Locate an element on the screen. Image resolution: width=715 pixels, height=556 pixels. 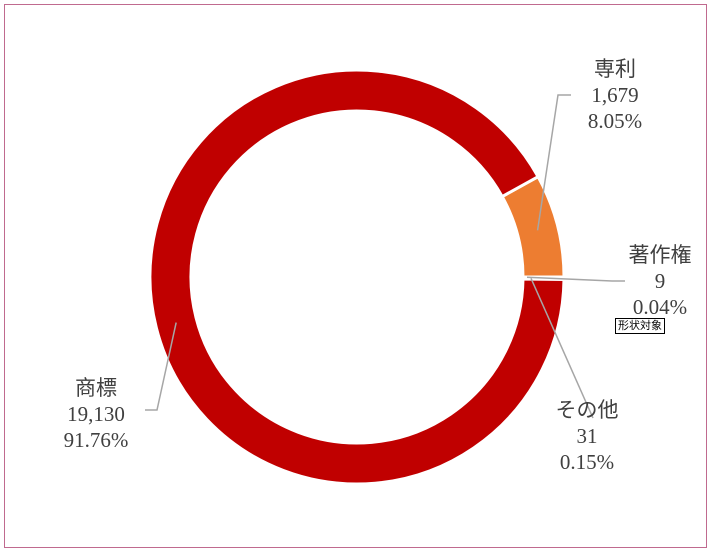
label-patent: 専利 1,679 8.05% is located at coordinates (615, 95).